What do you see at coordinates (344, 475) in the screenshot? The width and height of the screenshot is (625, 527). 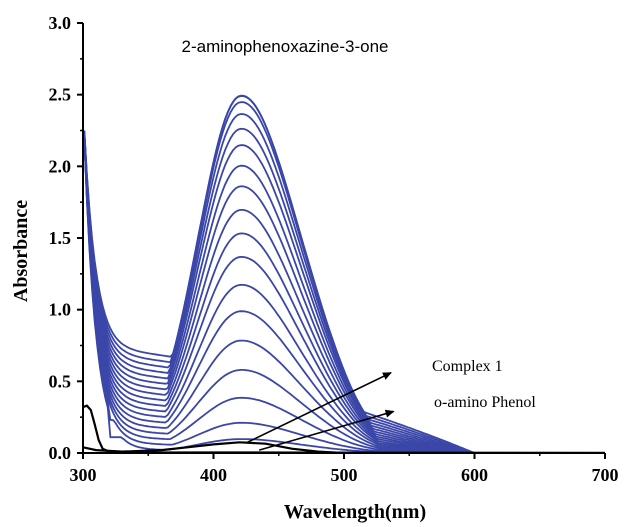 I see `x-tick-label: 500` at bounding box center [344, 475].